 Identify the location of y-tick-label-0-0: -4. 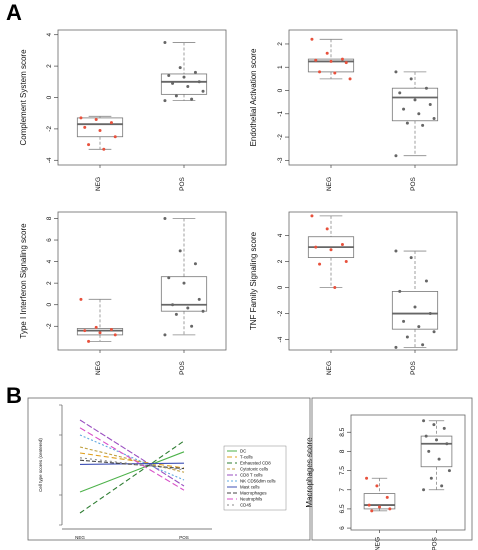
(49, 160).